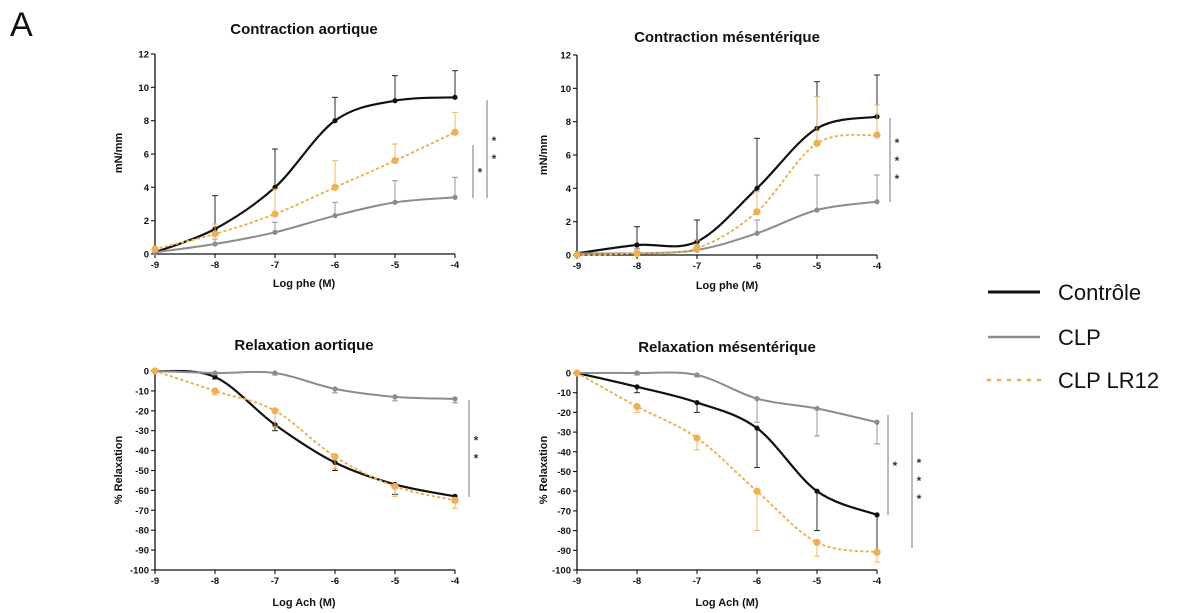 The height and width of the screenshot is (613, 1200). What do you see at coordinates (1079, 337) in the screenshot?
I see `legend-label: CLP` at bounding box center [1079, 337].